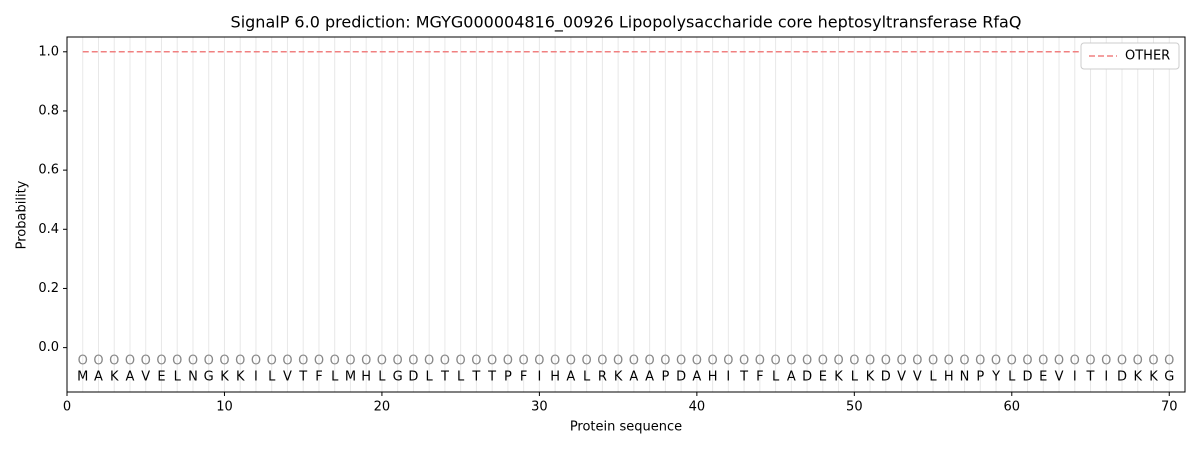 This screenshot has width=1200, height=454. What do you see at coordinates (48, 229) in the screenshot?
I see `y-tick-label: 0.4` at bounding box center [48, 229].